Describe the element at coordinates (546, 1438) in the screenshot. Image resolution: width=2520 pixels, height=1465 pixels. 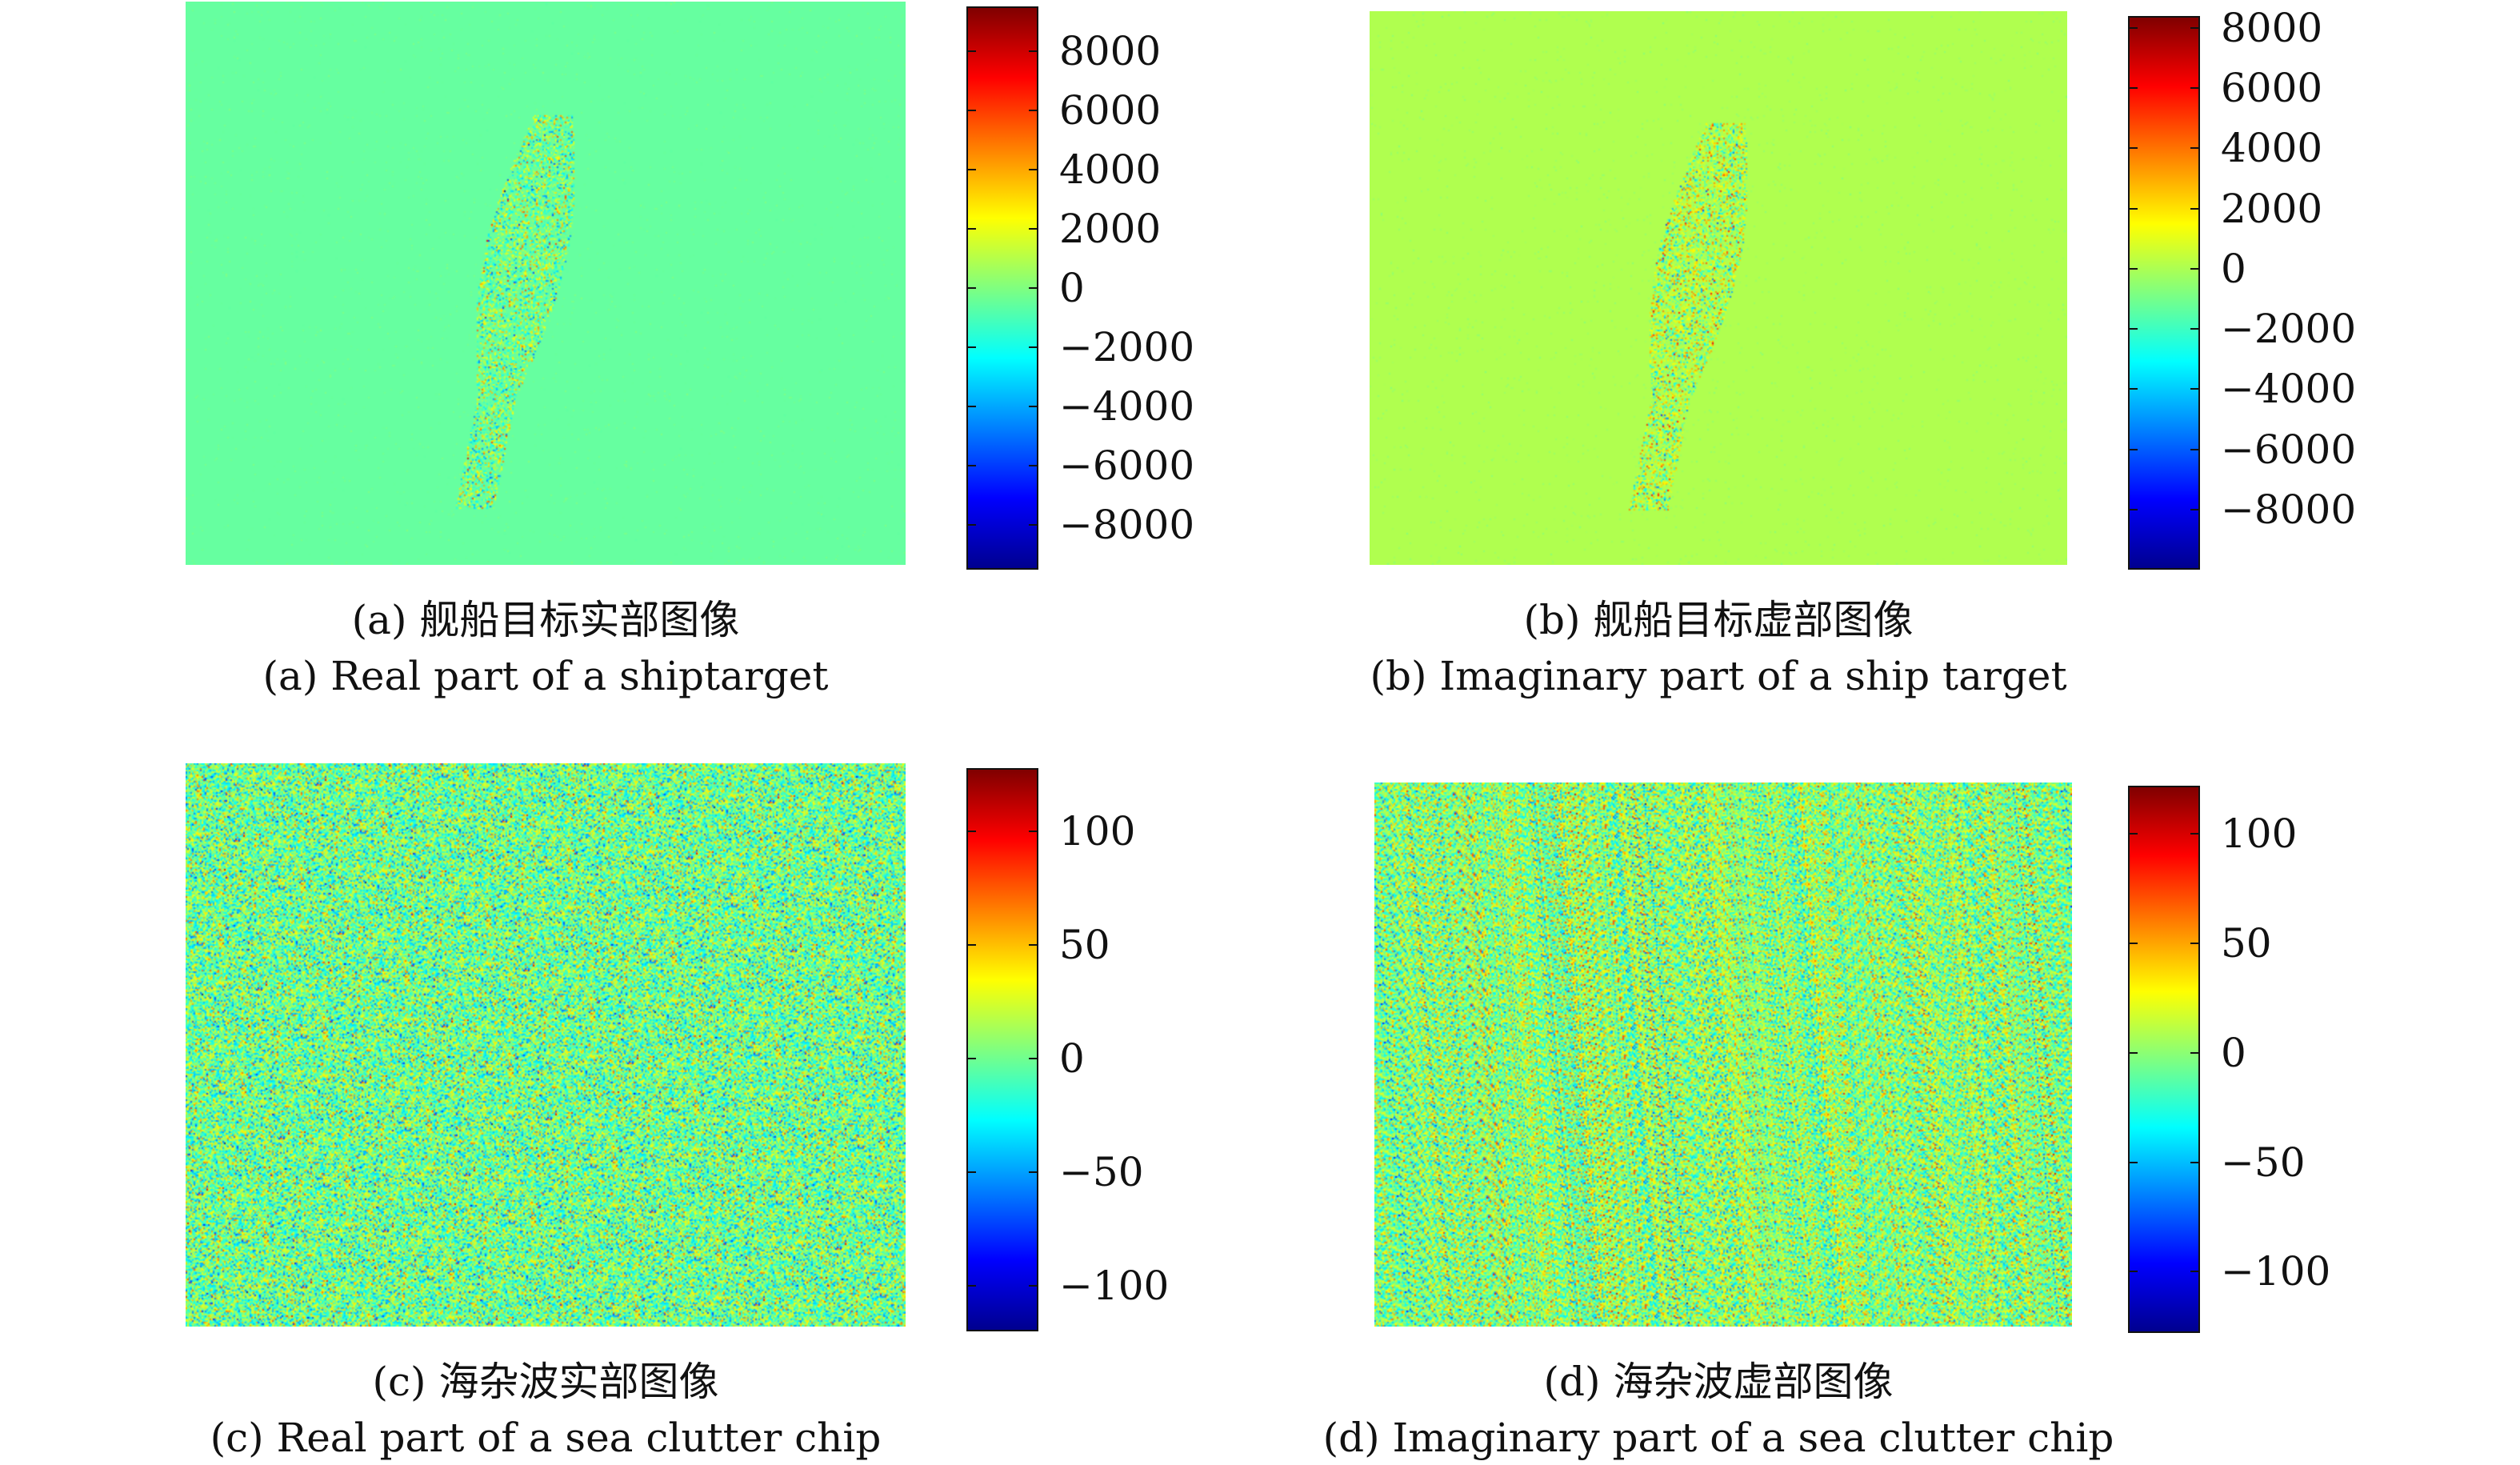
I see `caption-c-en: (c) Real part of a sea clutter chip` at that location.